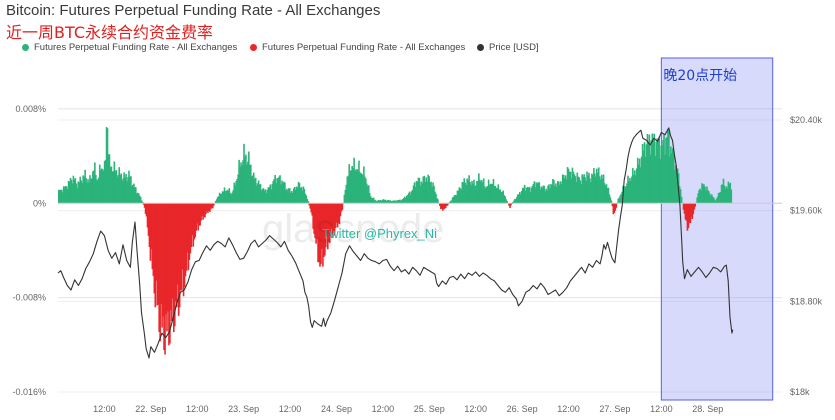  I want to click on x-tick-label: 26. Sep, so click(522, 409).